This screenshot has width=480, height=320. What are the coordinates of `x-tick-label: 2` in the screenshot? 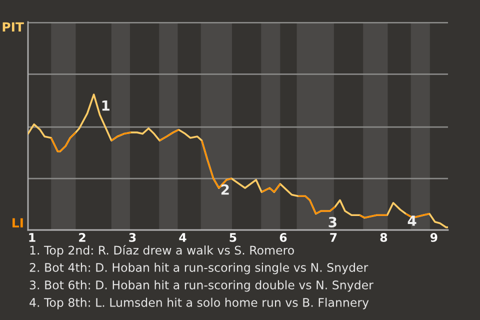 It's located at (82, 237).